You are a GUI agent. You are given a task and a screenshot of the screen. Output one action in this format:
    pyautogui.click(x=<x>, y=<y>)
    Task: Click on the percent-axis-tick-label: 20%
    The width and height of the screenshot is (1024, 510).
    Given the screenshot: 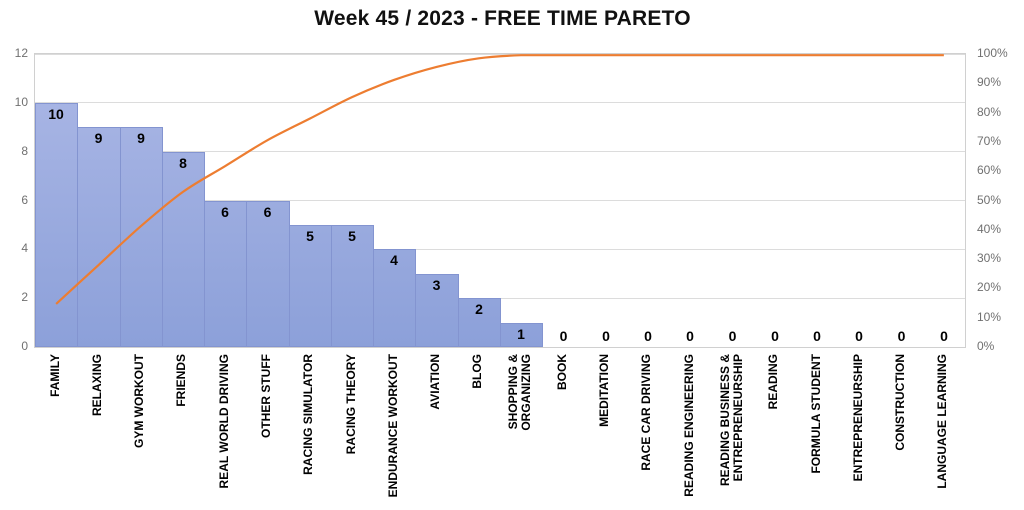 What is the action you would take?
    pyautogui.click(x=989, y=287)
    